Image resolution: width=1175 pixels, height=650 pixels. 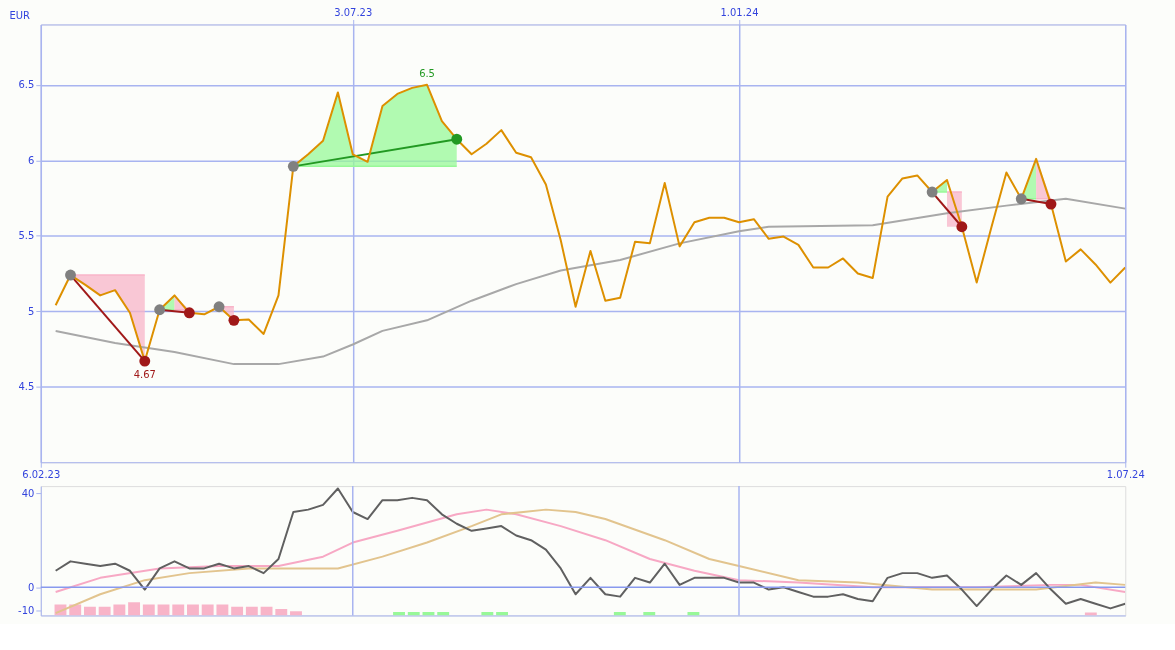 What do you see at coordinates (26, 85) in the screenshot?
I see `y-tick-label: 6.5` at bounding box center [26, 85].